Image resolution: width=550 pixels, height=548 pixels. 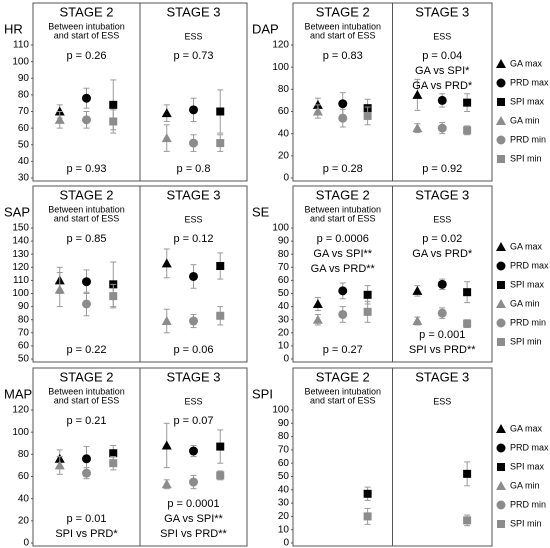 What do you see at coordinates (343, 239) in the screenshot?
I see `annotation: p = 0.0006` at bounding box center [343, 239].